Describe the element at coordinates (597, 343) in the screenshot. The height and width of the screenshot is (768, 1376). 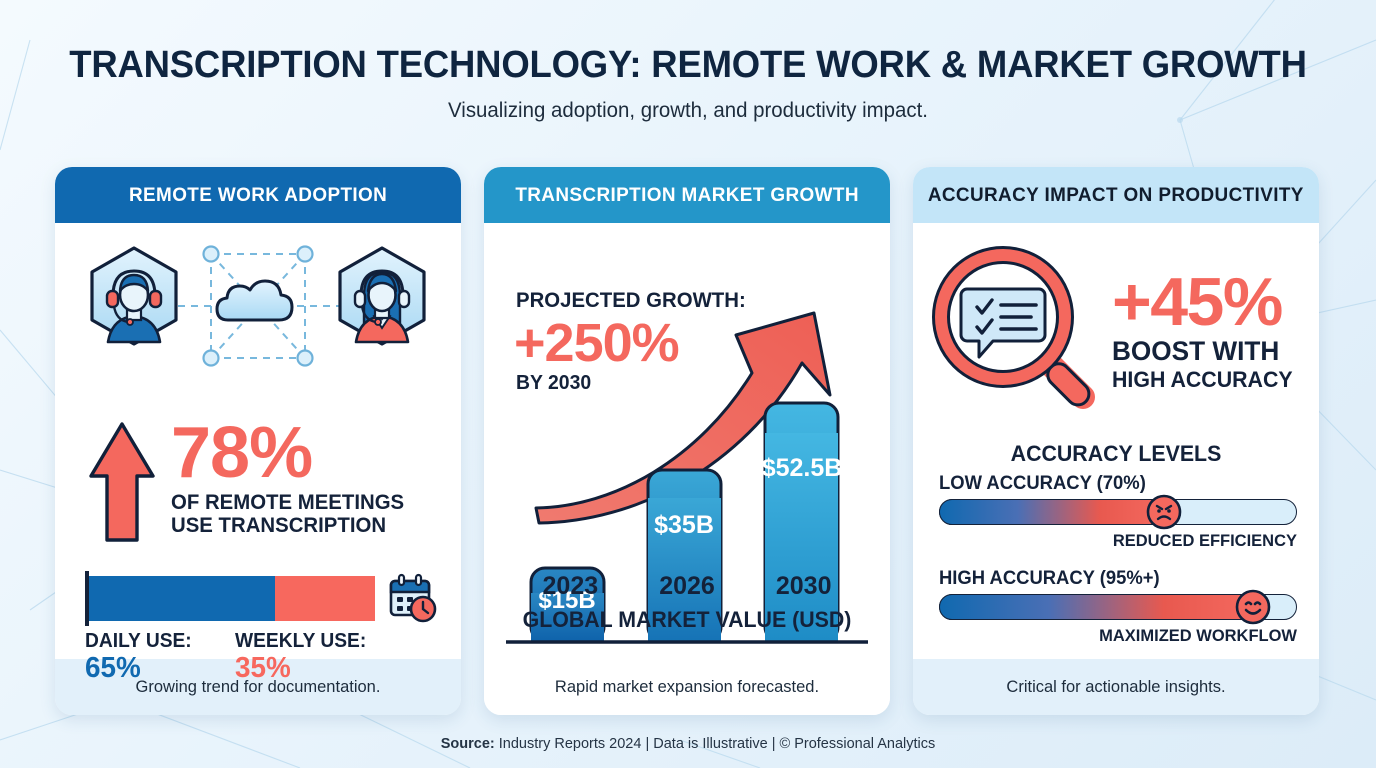
I see `growth-value: +250%` at that location.